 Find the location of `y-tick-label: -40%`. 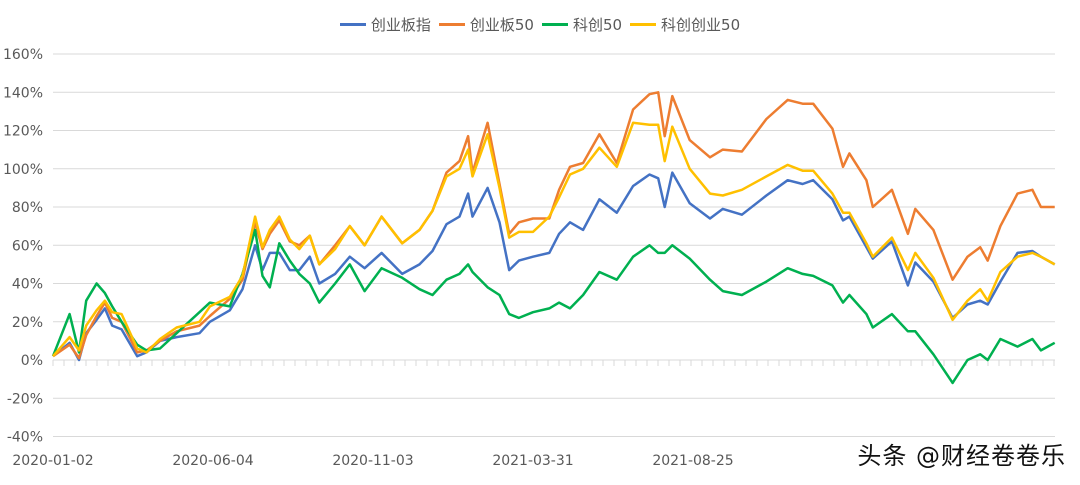

y-tick-label: -40% is located at coordinates (25, 438).